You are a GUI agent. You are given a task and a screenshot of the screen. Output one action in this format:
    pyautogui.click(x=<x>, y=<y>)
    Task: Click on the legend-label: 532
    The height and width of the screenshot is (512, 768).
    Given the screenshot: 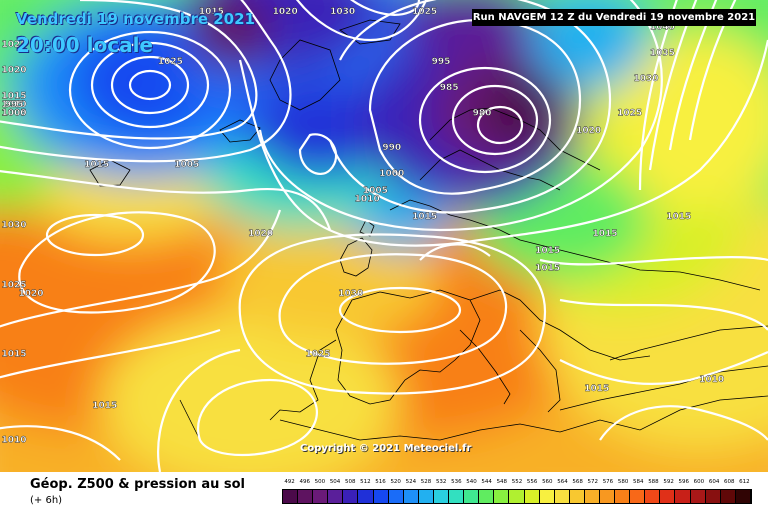 What is the action you would take?
    pyautogui.click(x=441, y=482)
    